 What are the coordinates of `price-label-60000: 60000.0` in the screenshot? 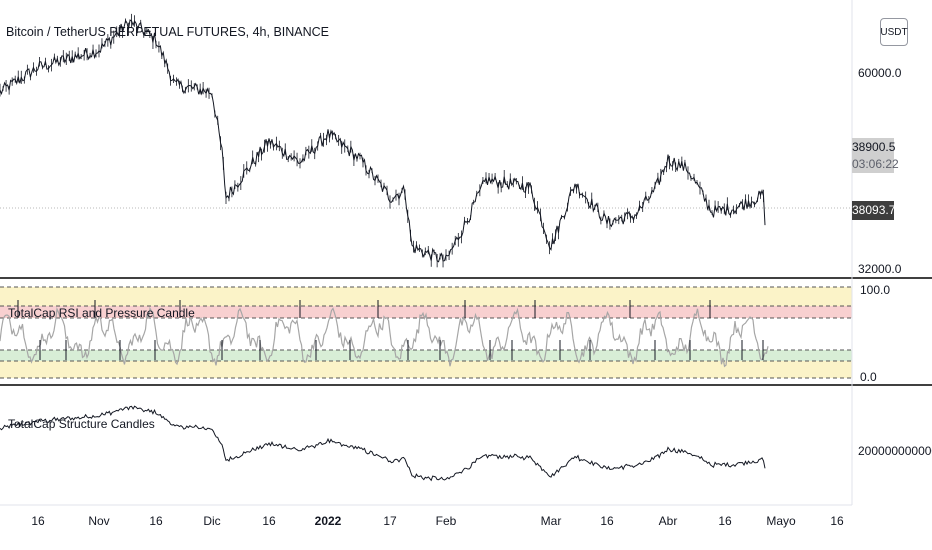 It's located at (880, 73).